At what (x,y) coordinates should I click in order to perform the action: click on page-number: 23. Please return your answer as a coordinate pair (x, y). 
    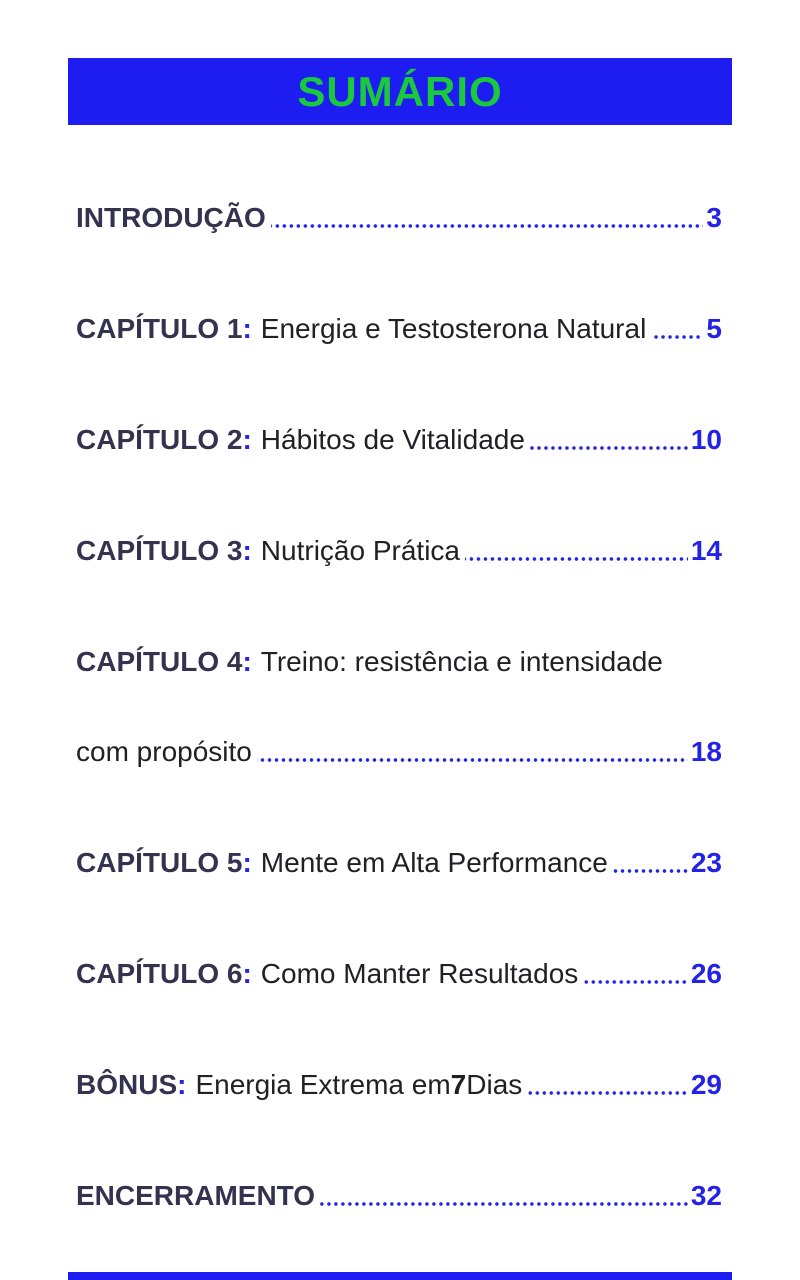
    Looking at the image, I should click on (706, 862).